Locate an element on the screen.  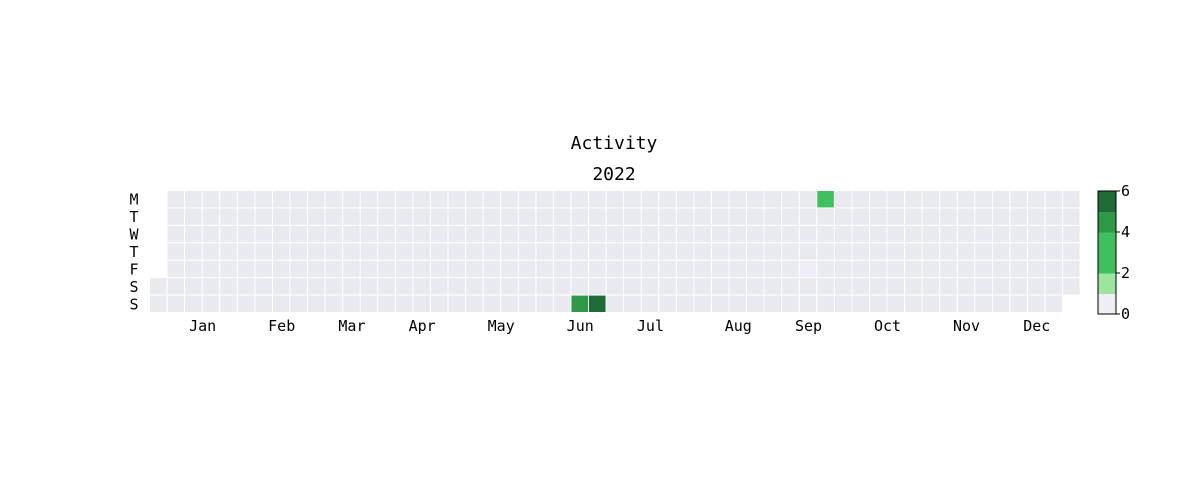
colorbar-tick-label: 2 is located at coordinates (1125, 273).